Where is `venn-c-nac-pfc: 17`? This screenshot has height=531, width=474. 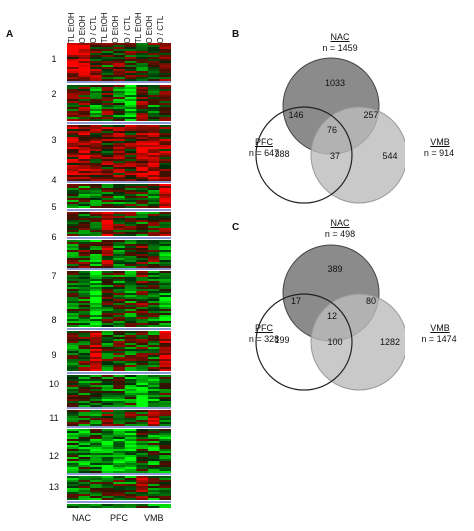
venn-c-nac-pfc: 17 is located at coordinates (295, 301).